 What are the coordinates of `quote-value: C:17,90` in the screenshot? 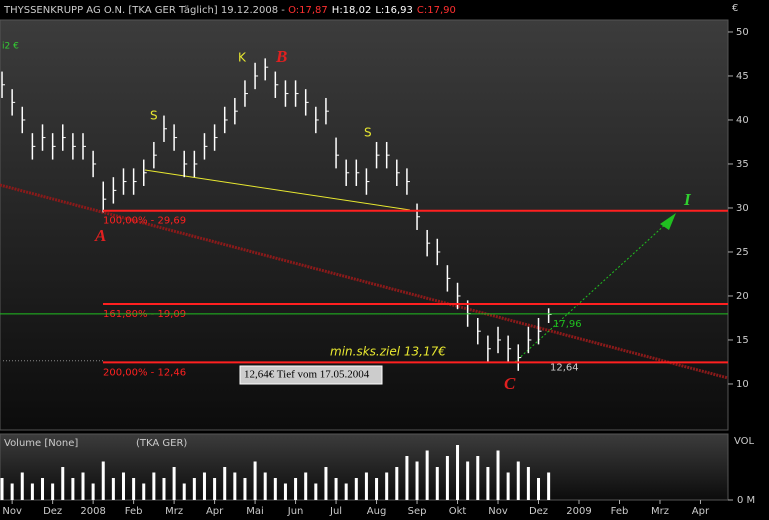 It's located at (436, 10).